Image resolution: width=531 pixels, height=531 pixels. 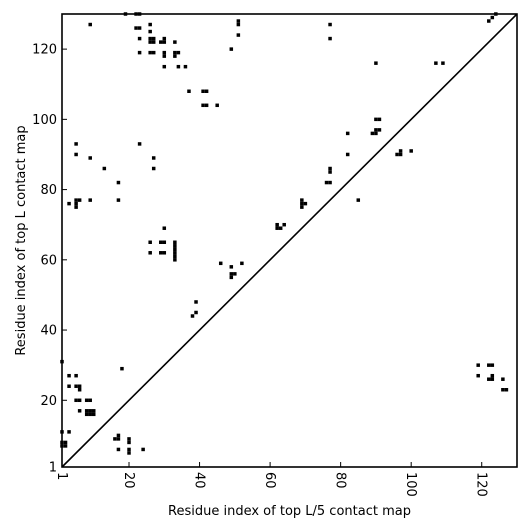 I want to click on y-tick-label: 1, so click(x=53, y=468).